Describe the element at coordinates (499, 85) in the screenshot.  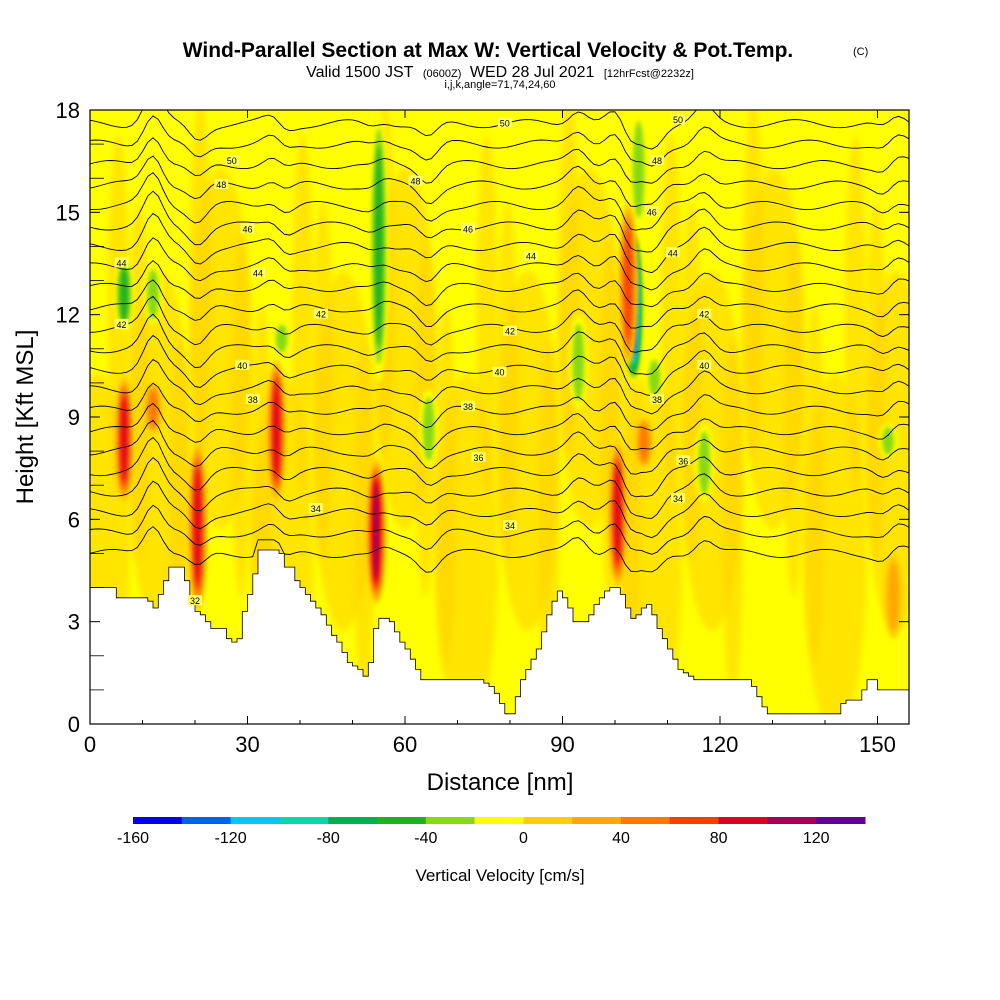
I see `grid-index-label: i,j,k,angle=71,74,24,60` at that location.